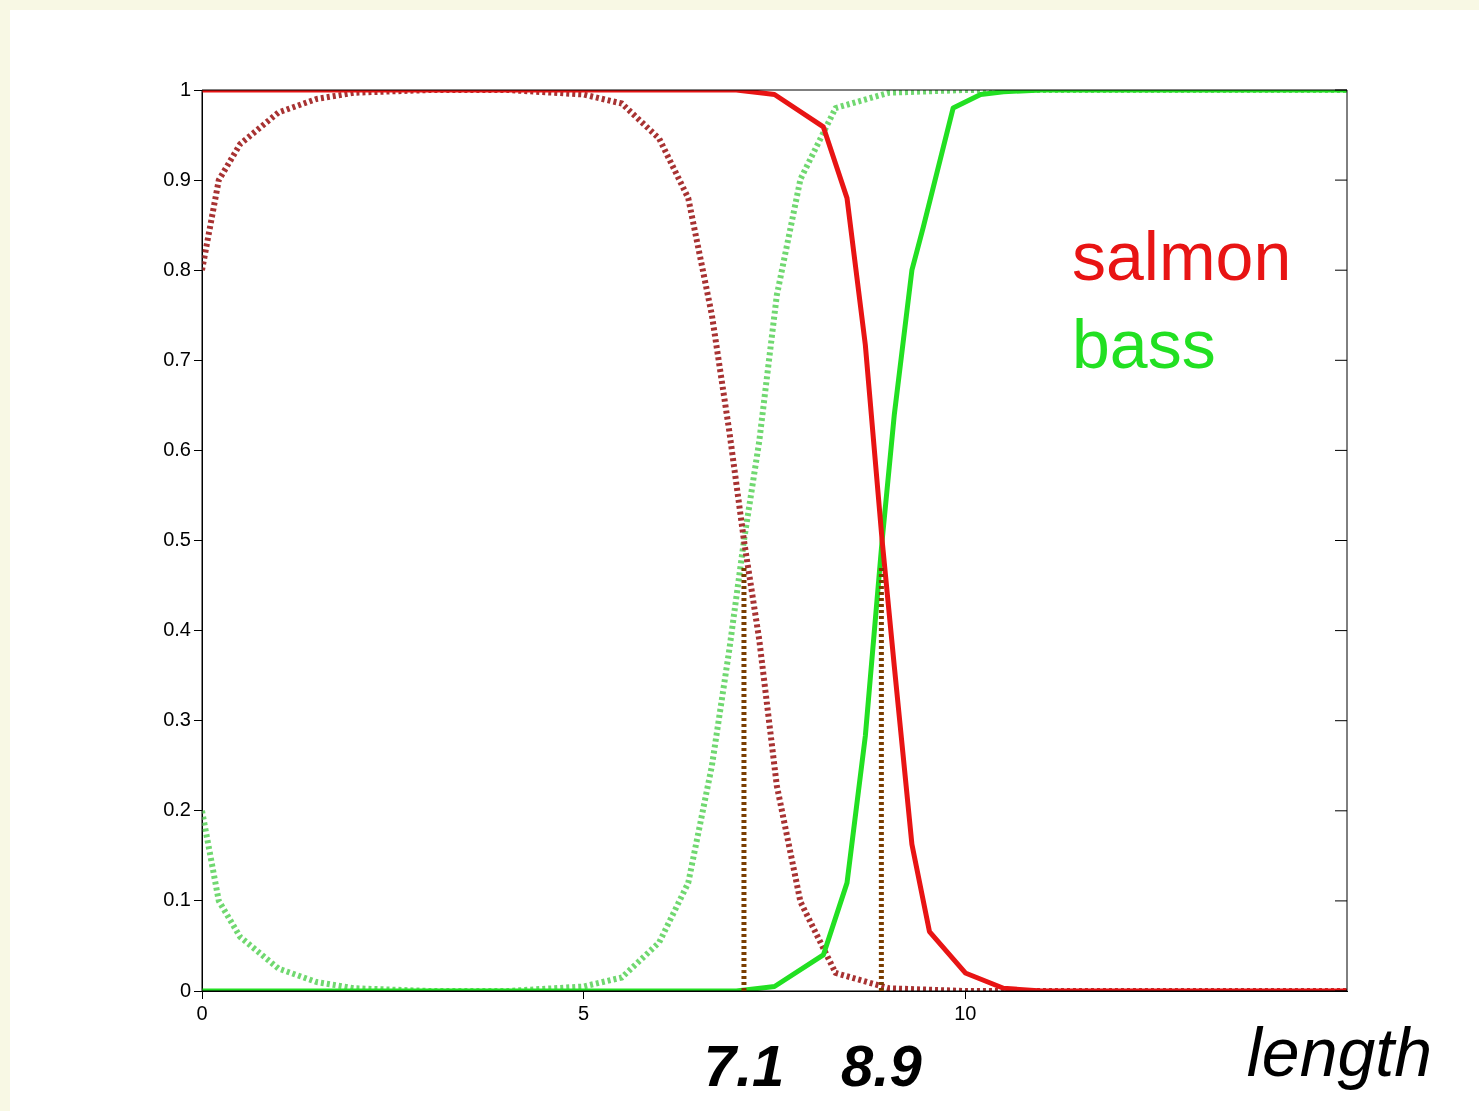 The width and height of the screenshot is (1479, 1111). What do you see at coordinates (744, 1065) in the screenshot?
I see `ref-line-label: 7.1` at bounding box center [744, 1065].